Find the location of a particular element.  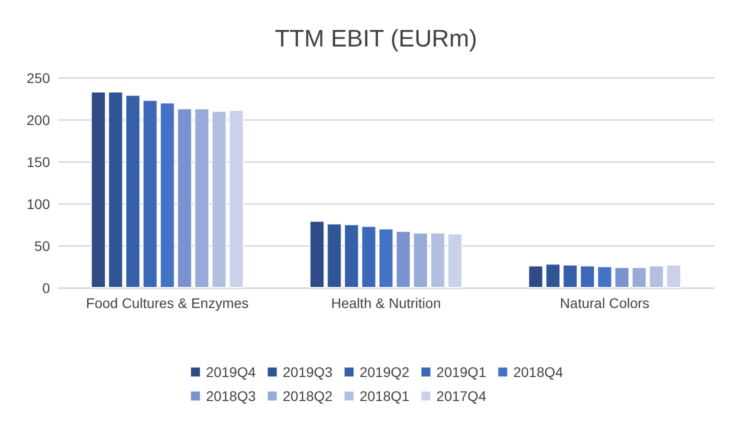

y-tick-label: 200 is located at coordinates (38, 120).